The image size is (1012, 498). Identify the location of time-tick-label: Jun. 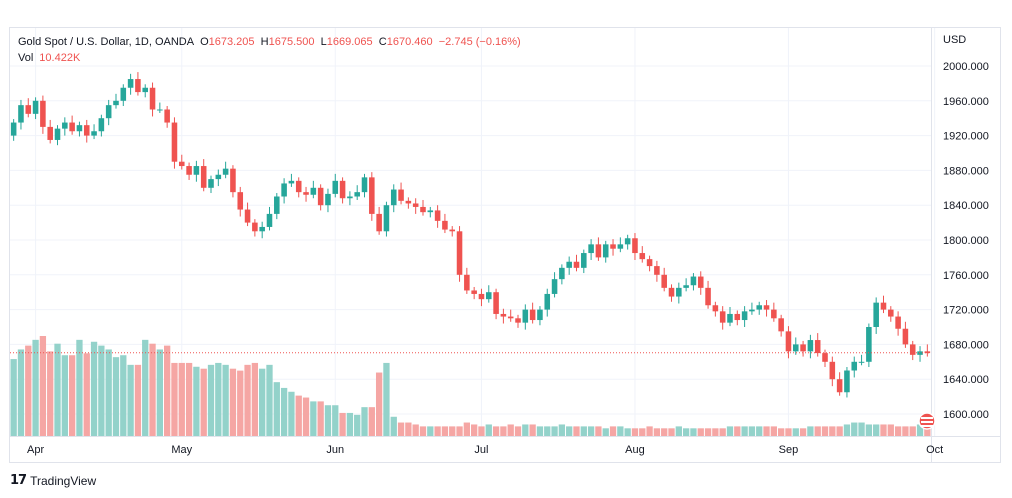
(335, 450).